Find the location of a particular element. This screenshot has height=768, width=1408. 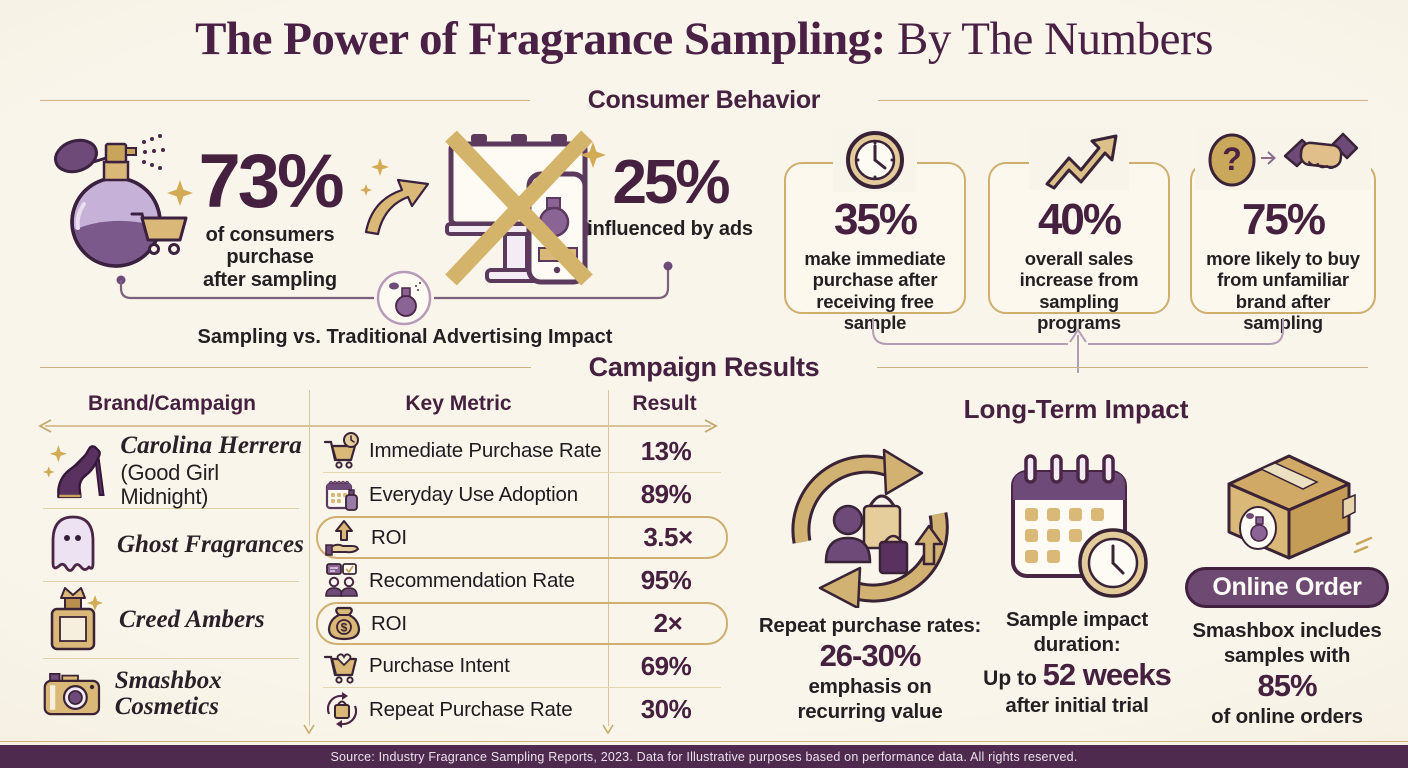

sampling-stat-caption: of consumers purchase after sampling is located at coordinates (270, 257).